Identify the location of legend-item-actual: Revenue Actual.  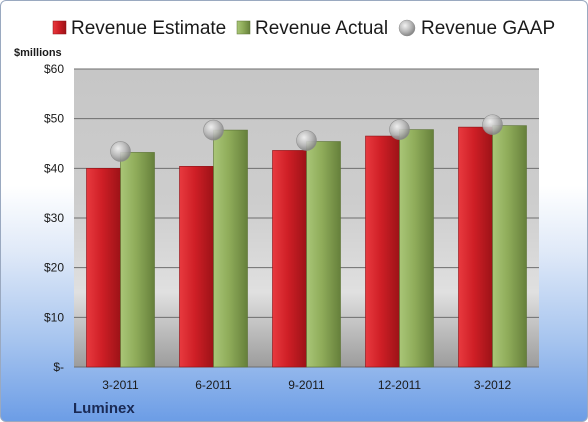
(312, 28).